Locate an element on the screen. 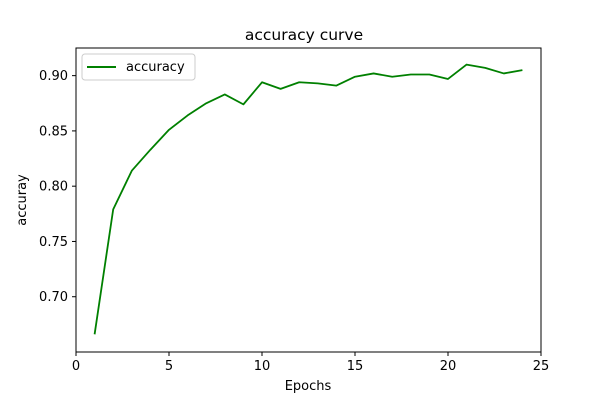 The height and width of the screenshot is (400, 600). legend-label: accuracy is located at coordinates (155, 67).